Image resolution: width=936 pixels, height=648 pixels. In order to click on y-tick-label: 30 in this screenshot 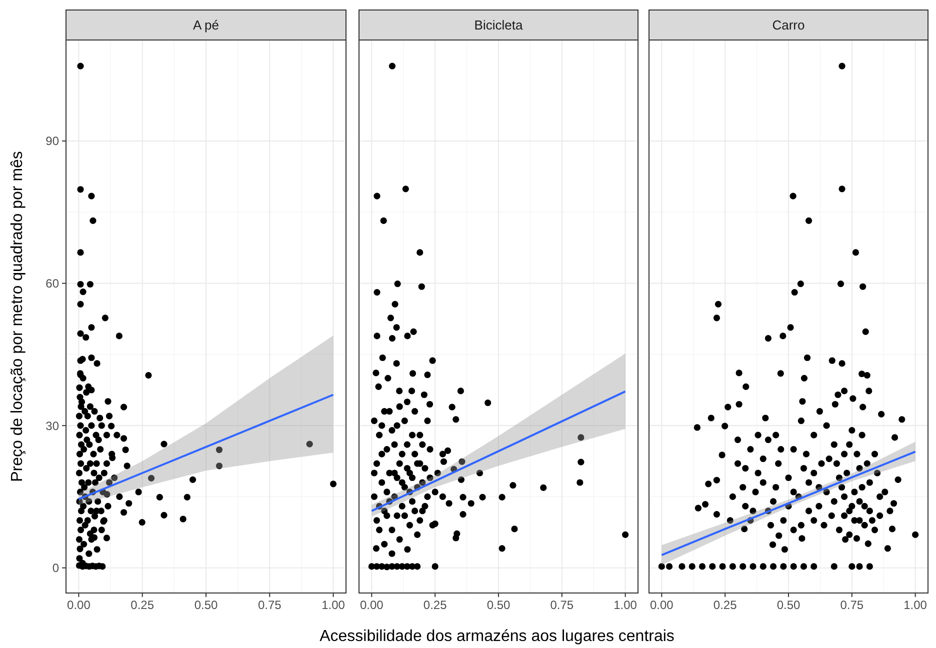, I will do `click(53, 425)`.